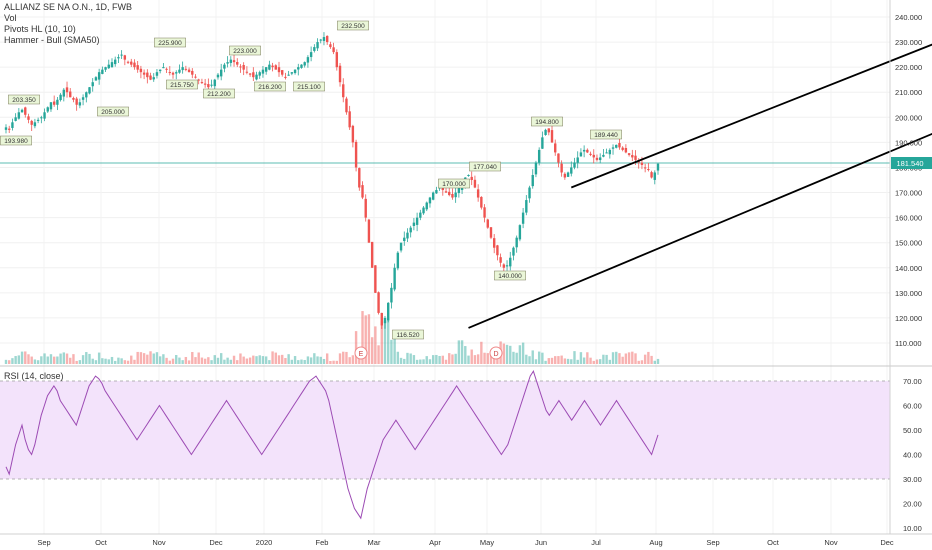 The height and width of the screenshot is (550, 932). What do you see at coordinates (908, 193) in the screenshot?
I see `price-tick-label: 170.000` at bounding box center [908, 193].